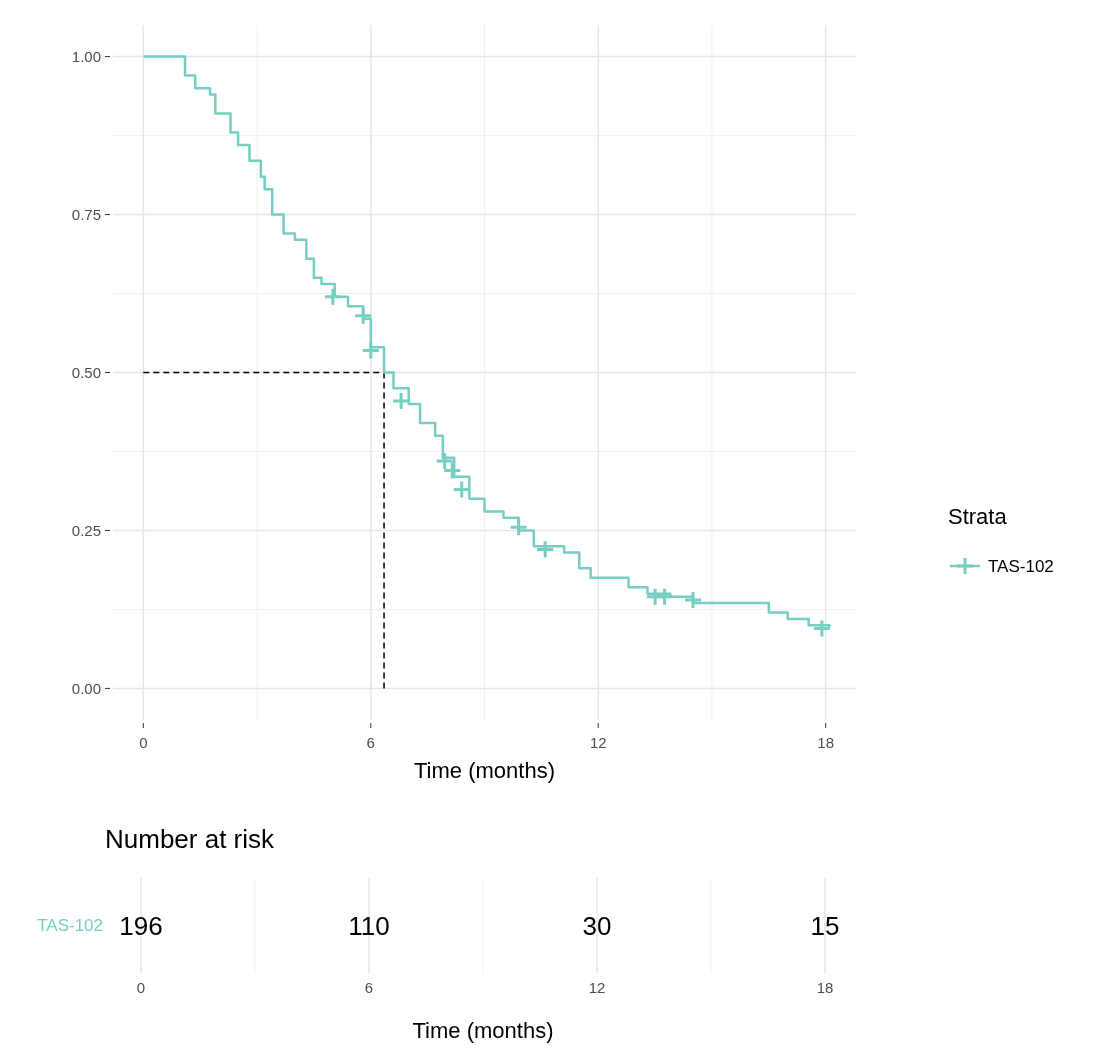 The width and height of the screenshot is (1097, 1052). I want to click on data-label: 196, so click(141, 925).